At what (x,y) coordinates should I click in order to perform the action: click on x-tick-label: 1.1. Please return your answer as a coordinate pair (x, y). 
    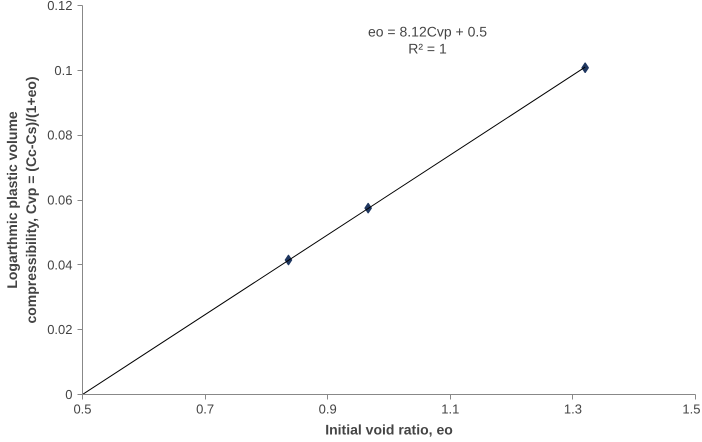
    Looking at the image, I should click on (450, 409).